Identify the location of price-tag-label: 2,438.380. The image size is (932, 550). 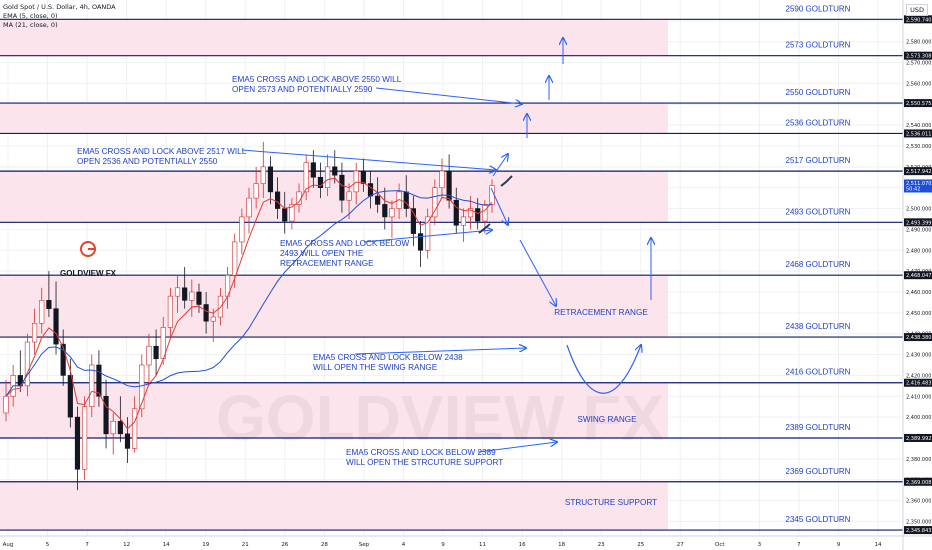
(918, 338).